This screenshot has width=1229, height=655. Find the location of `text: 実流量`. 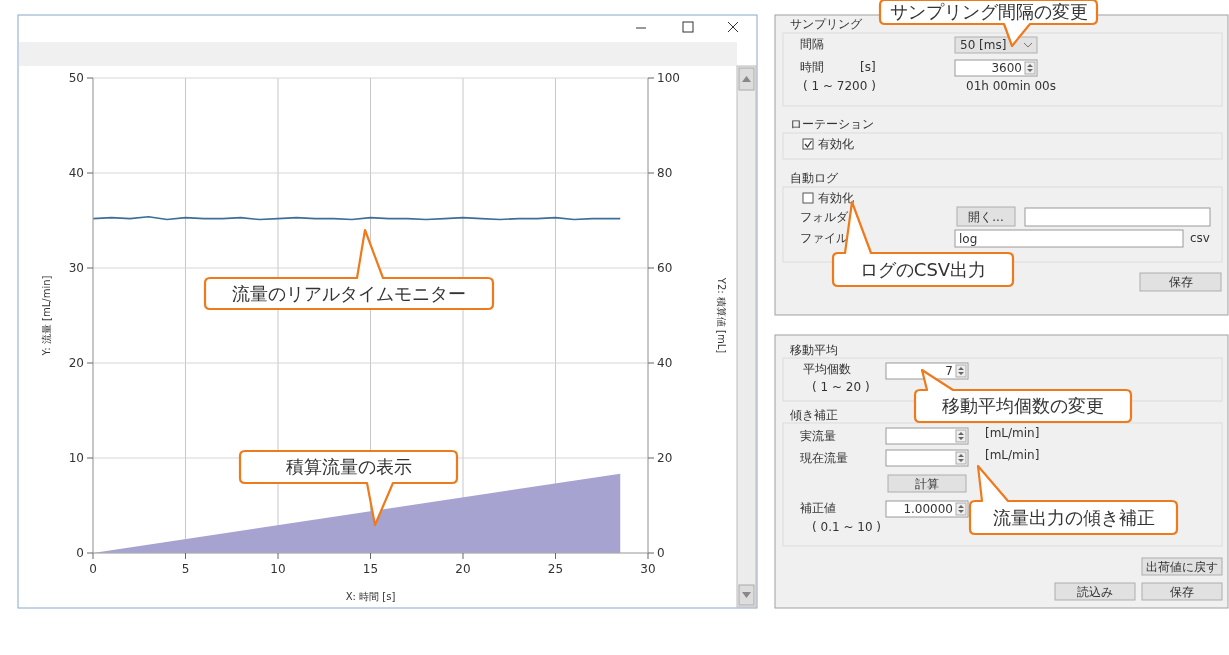

text: 実流量 is located at coordinates (818, 436).